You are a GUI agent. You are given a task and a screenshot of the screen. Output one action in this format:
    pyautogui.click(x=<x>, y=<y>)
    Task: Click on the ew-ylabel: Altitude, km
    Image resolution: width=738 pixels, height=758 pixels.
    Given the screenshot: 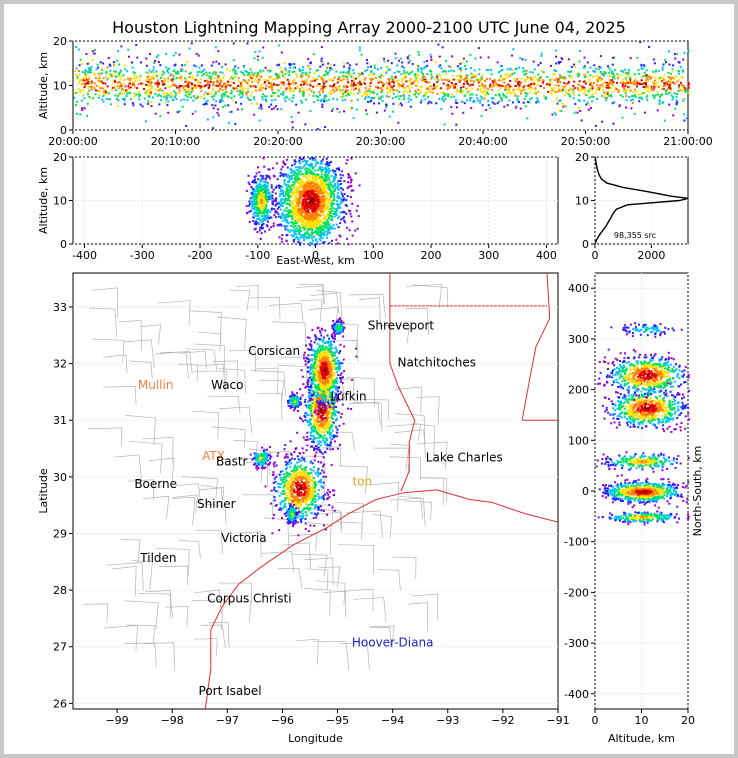 What is the action you would take?
    pyautogui.click(x=43, y=200)
    